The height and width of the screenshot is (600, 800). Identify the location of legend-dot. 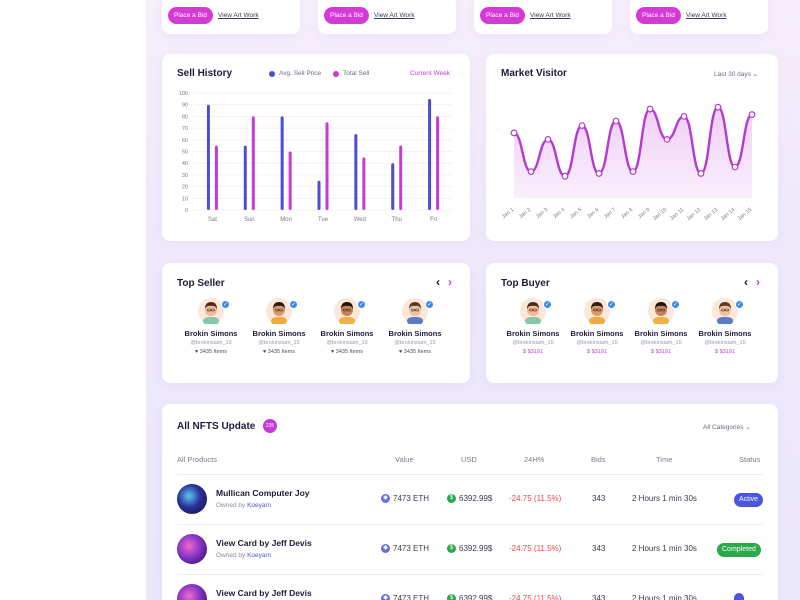
(272, 73).